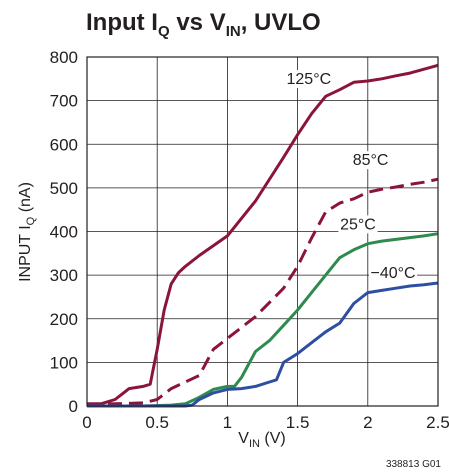 This screenshot has height=474, width=449. I want to click on x-tick-label: 2, so click(367, 422).